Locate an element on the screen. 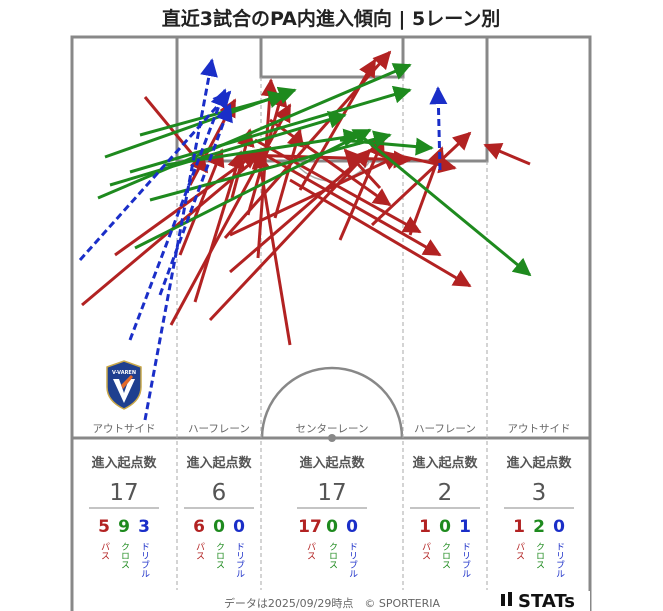 The image size is (663, 611). lane-stat-halflane-right: 進入起点数 2 1 0 1 パス クロス ドリブル is located at coordinates (445, 516).